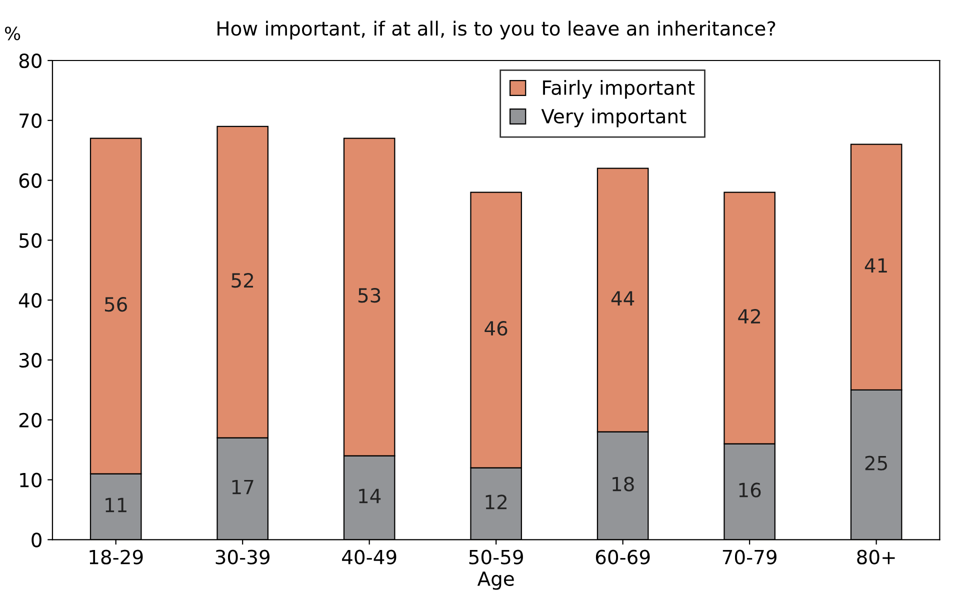 The height and width of the screenshot is (605, 954). I want to click on data-label: 11, so click(116, 505).